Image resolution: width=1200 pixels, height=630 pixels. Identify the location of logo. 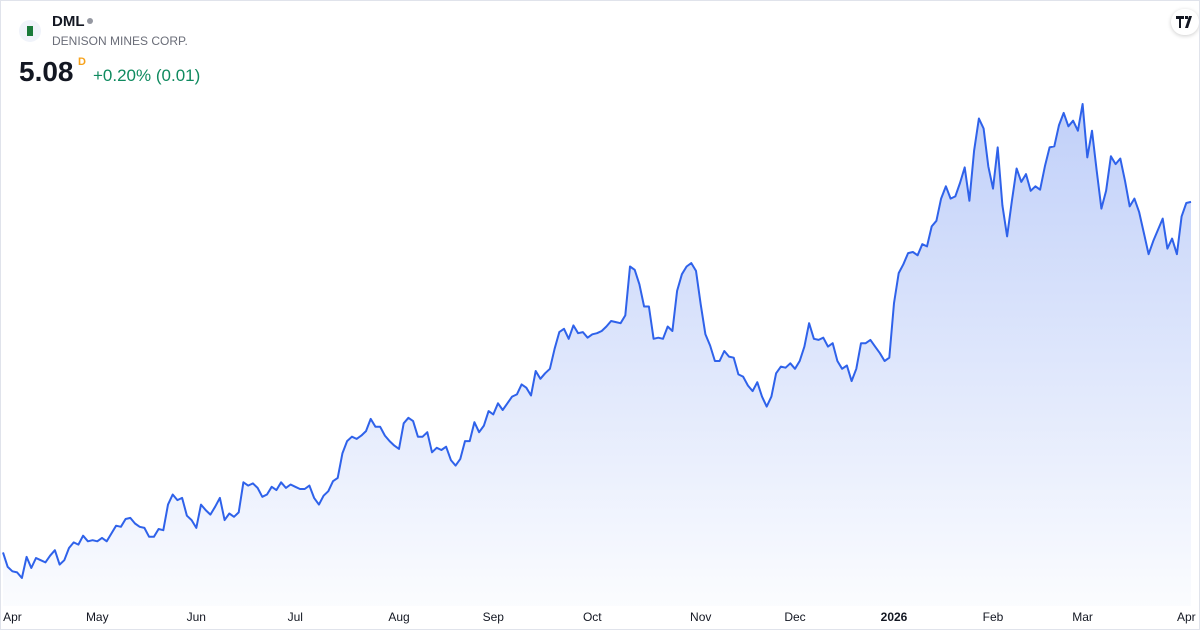
(30, 31).